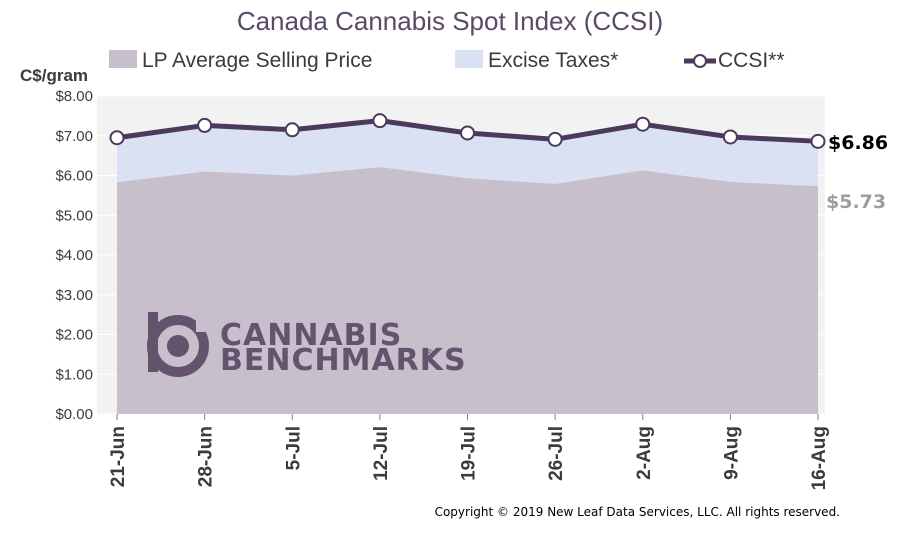 Image resolution: width=901 pixels, height=545 pixels. Describe the element at coordinates (856, 202) in the screenshot. I see `end-label-lp: $5.73` at that location.